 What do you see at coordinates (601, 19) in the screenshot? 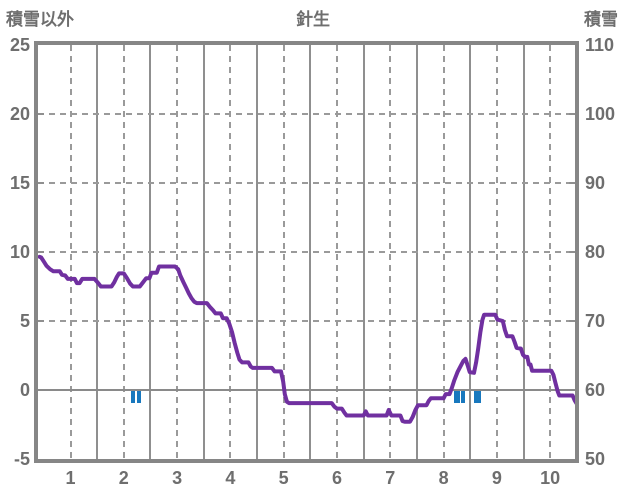
I see `right-axis-title: 積雪` at bounding box center [601, 19].